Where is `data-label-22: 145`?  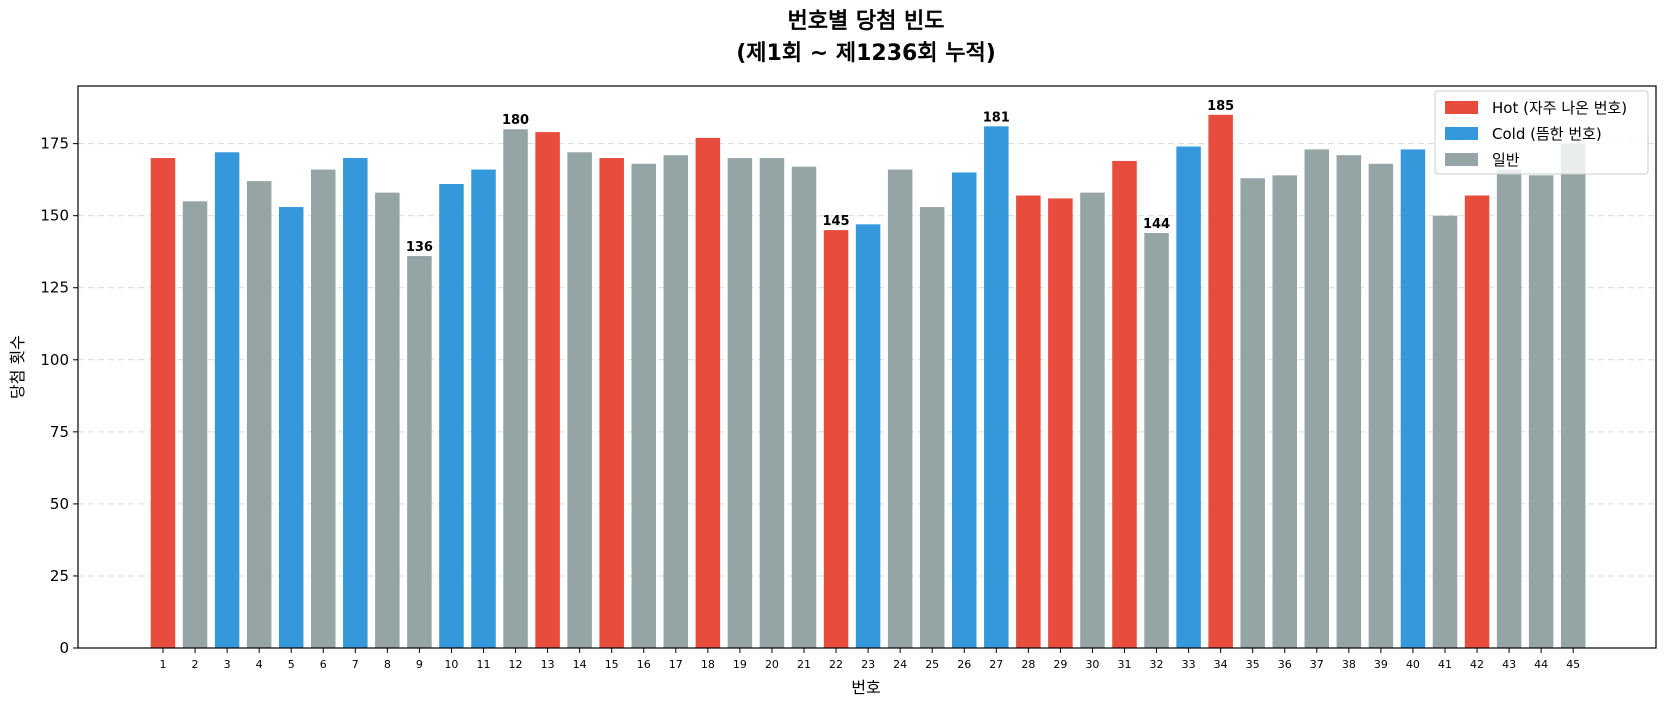
data-label-22: 145 is located at coordinates (835, 221).